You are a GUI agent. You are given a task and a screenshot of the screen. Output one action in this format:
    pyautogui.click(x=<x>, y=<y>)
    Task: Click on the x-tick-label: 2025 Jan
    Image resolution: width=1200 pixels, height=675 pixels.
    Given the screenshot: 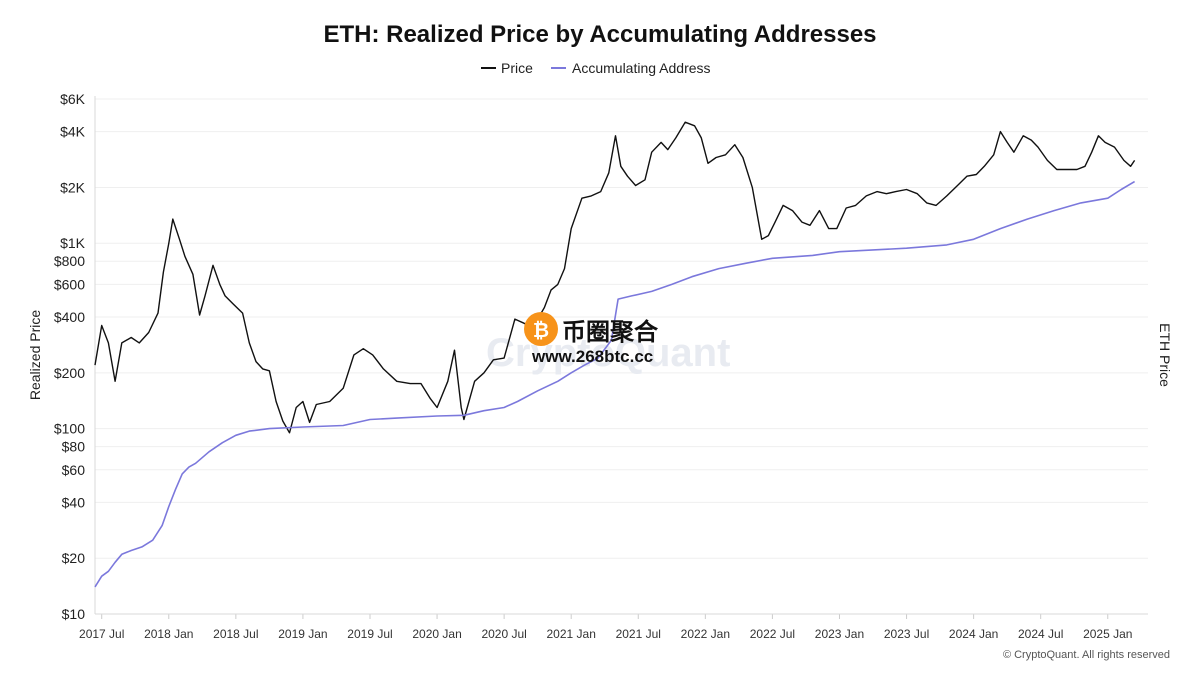 What is the action you would take?
    pyautogui.click(x=1107, y=634)
    